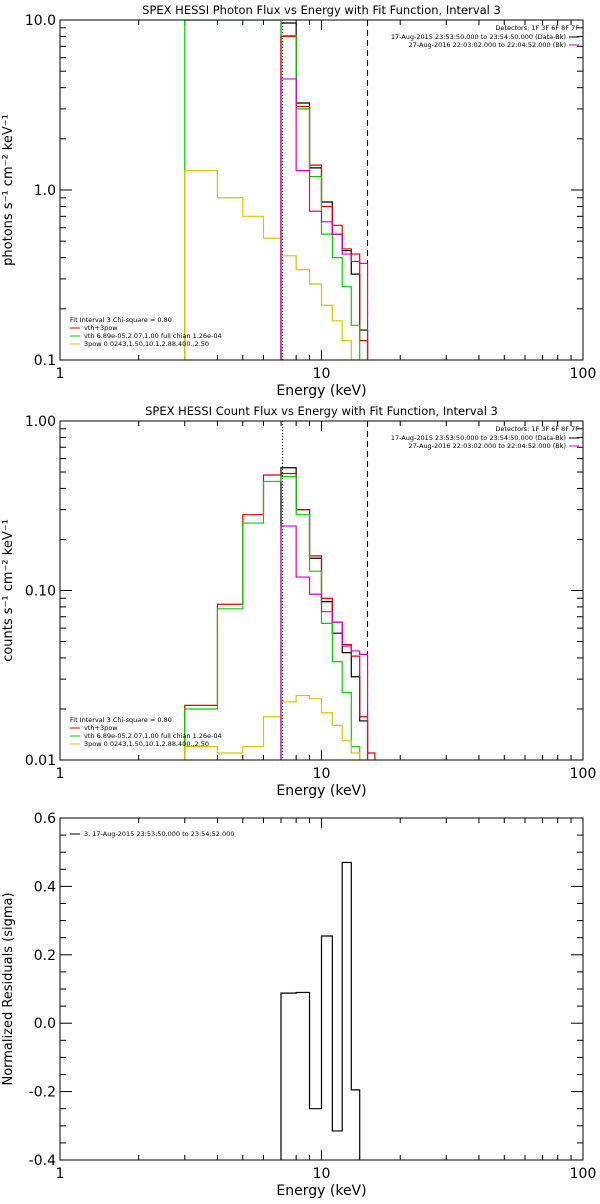  I want to click on y-tick-label: 0.1, so click(45, 361).